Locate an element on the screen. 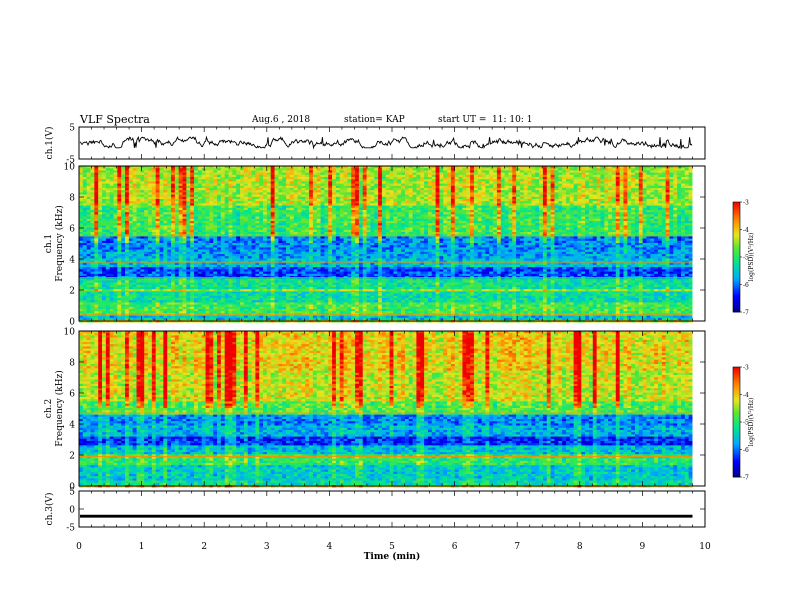  ch2-spectrogram-ytick-label-3: 6 is located at coordinates (72, 395).